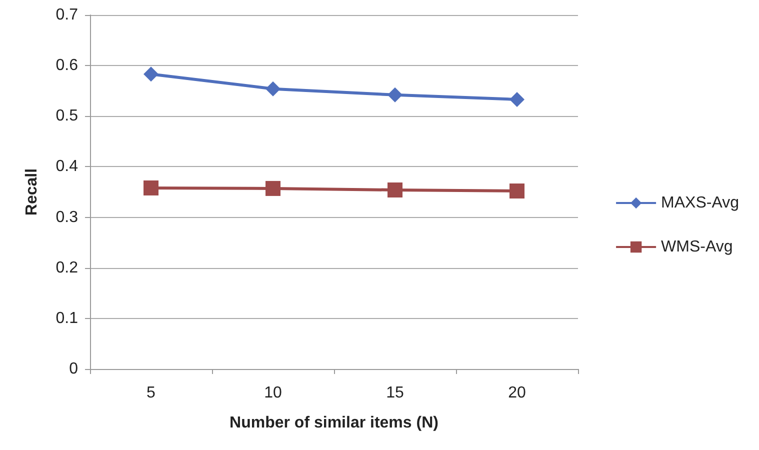  What do you see at coordinates (151, 393) in the screenshot?
I see `x-tick-label: 5` at bounding box center [151, 393].